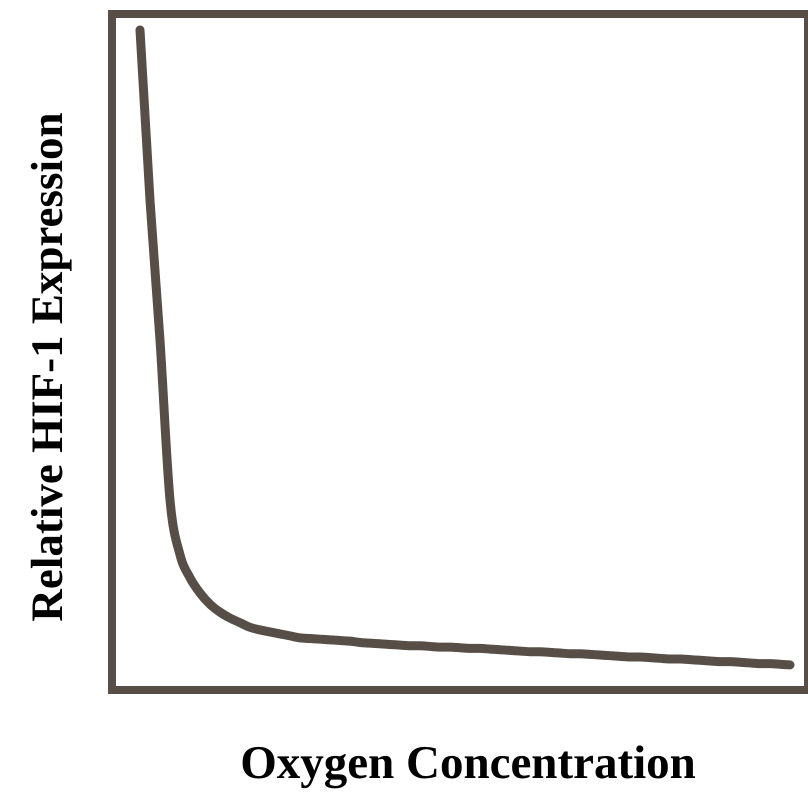 This screenshot has height=808, width=808. Describe the element at coordinates (468, 763) in the screenshot. I see `x-axis-title: Oxygen Concentration` at that location.